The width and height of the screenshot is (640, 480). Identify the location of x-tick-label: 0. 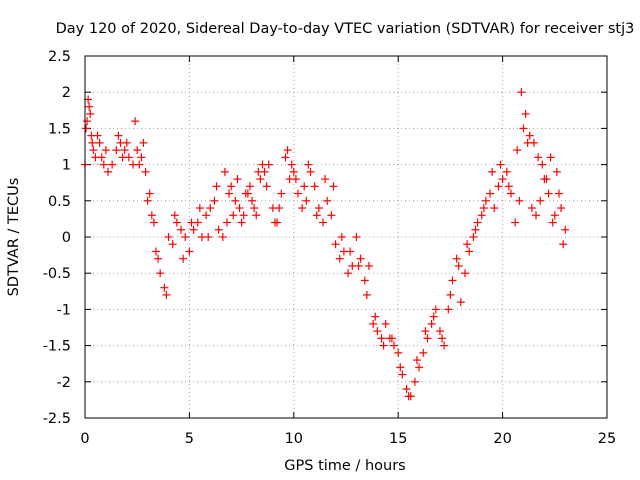
(84, 439).